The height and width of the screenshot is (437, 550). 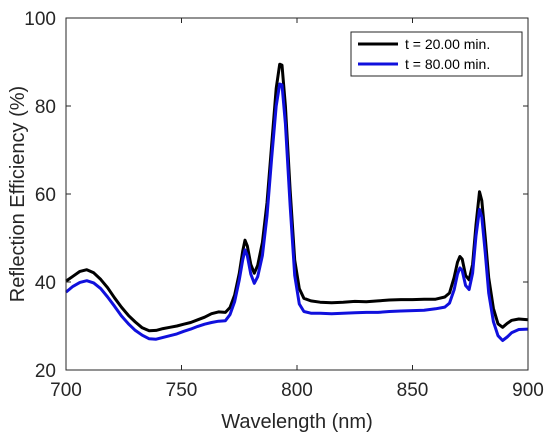 What do you see at coordinates (45, 371) in the screenshot?
I see `y-tick-label: 20` at bounding box center [45, 371].